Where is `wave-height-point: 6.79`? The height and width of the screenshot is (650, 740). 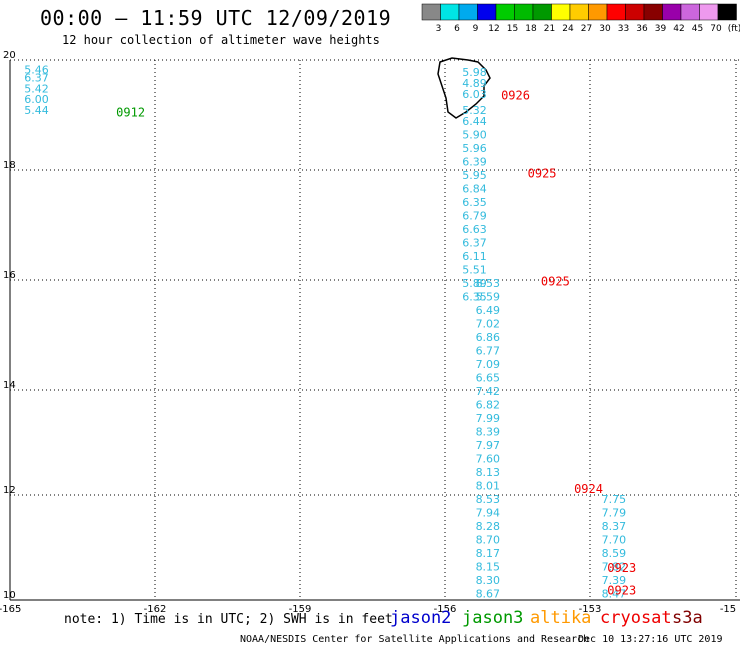
wave-height-point: 6.79 is located at coordinates (474, 215).